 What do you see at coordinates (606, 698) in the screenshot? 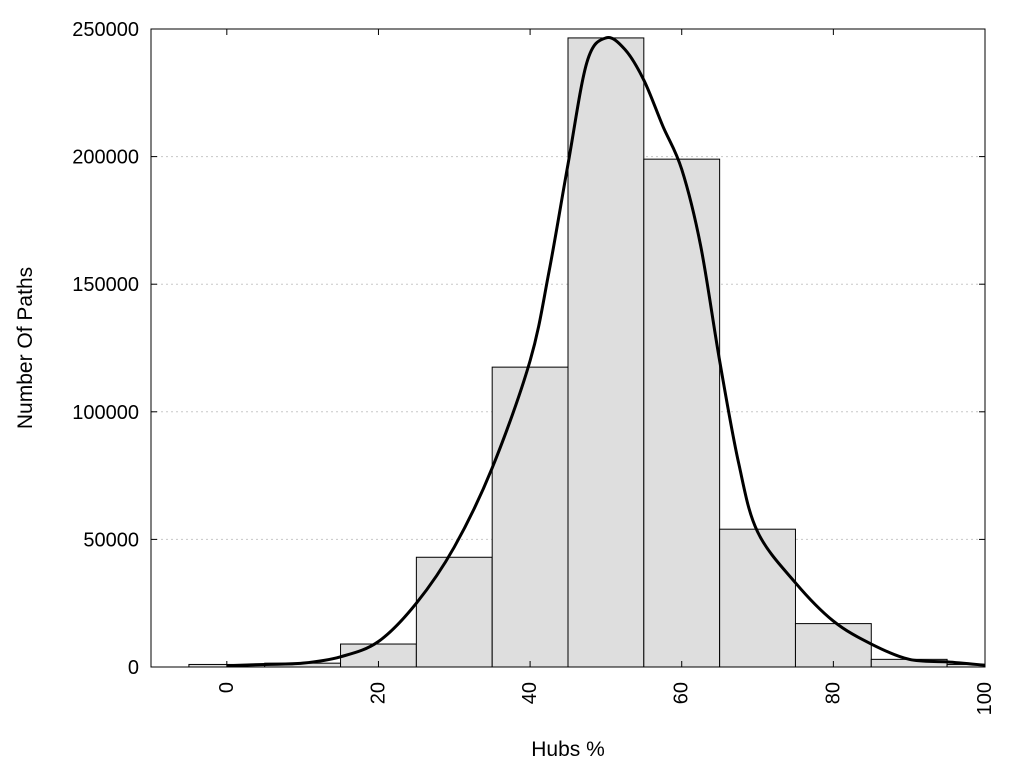
I see `x-tick-labels: 0 20 40 60 80 100` at bounding box center [606, 698].